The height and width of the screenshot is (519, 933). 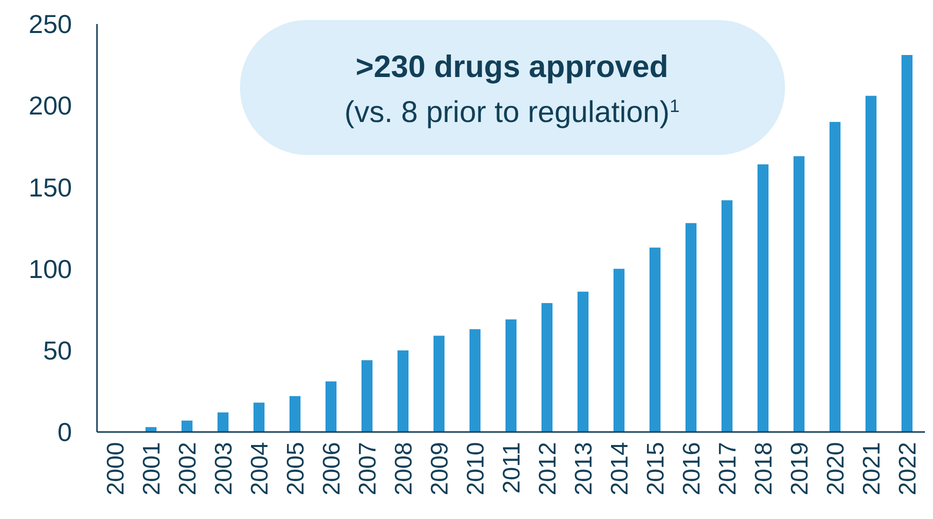 I want to click on x-tick-label: 2013, so click(x=584, y=469).